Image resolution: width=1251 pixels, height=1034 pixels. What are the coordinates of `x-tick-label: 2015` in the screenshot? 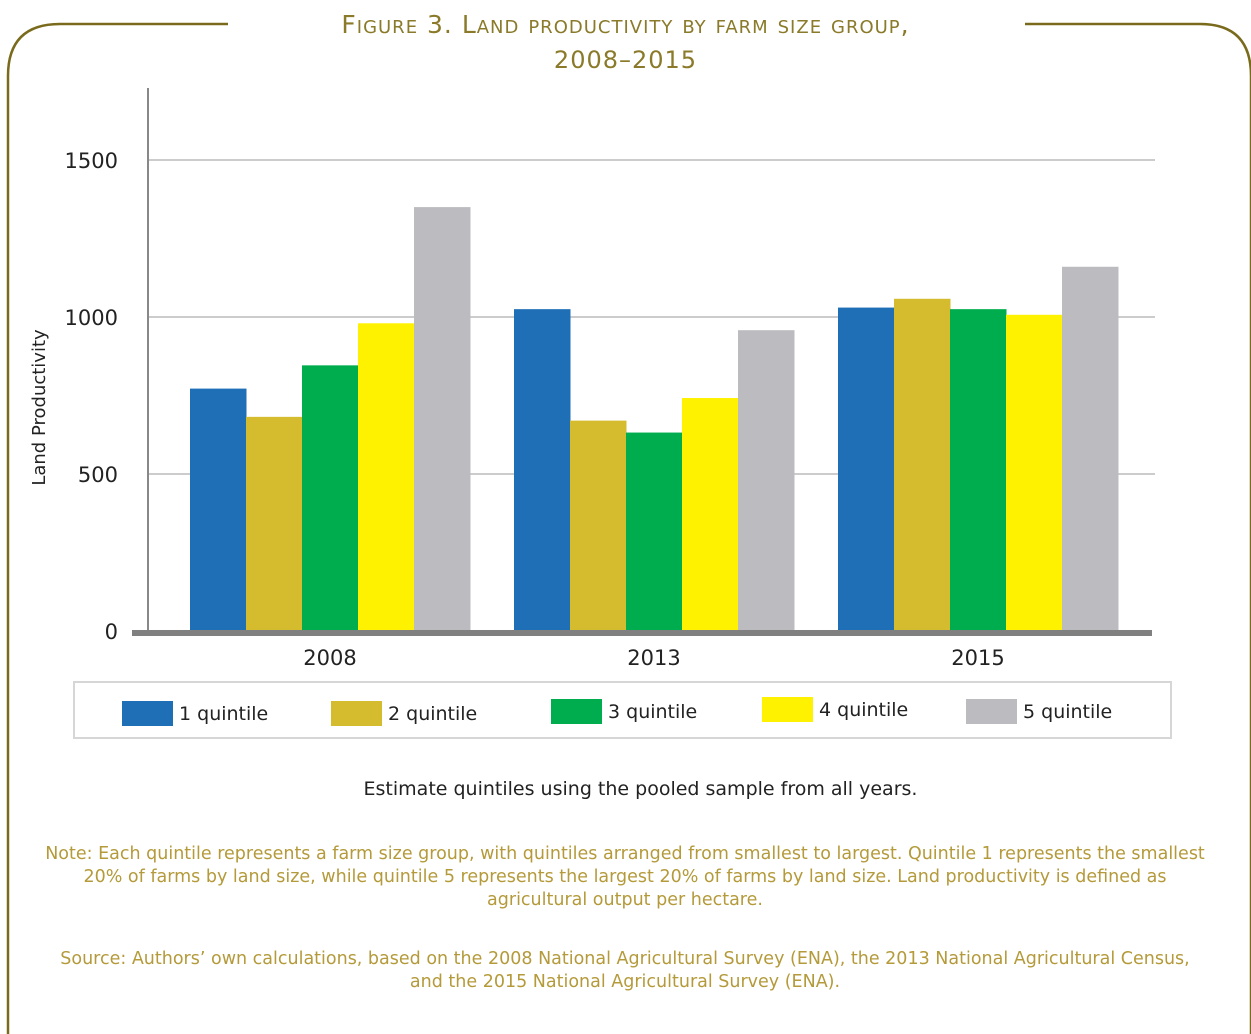 It's located at (977, 658).